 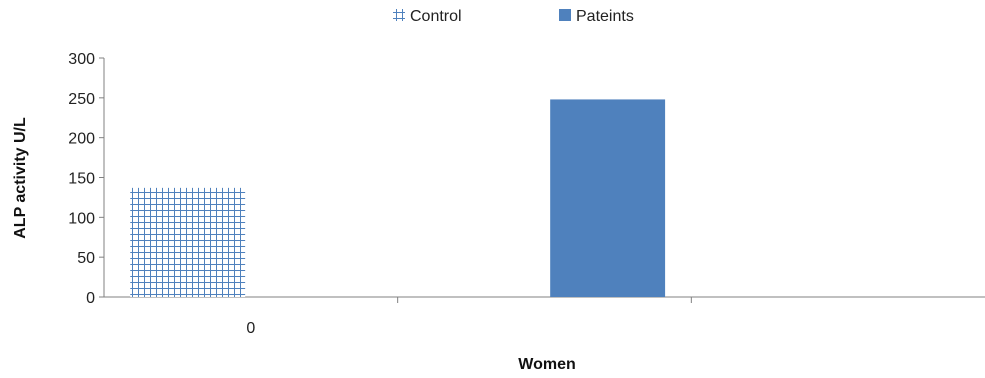 What do you see at coordinates (399, 15) in the screenshot?
I see `legend-swatch-control` at bounding box center [399, 15].